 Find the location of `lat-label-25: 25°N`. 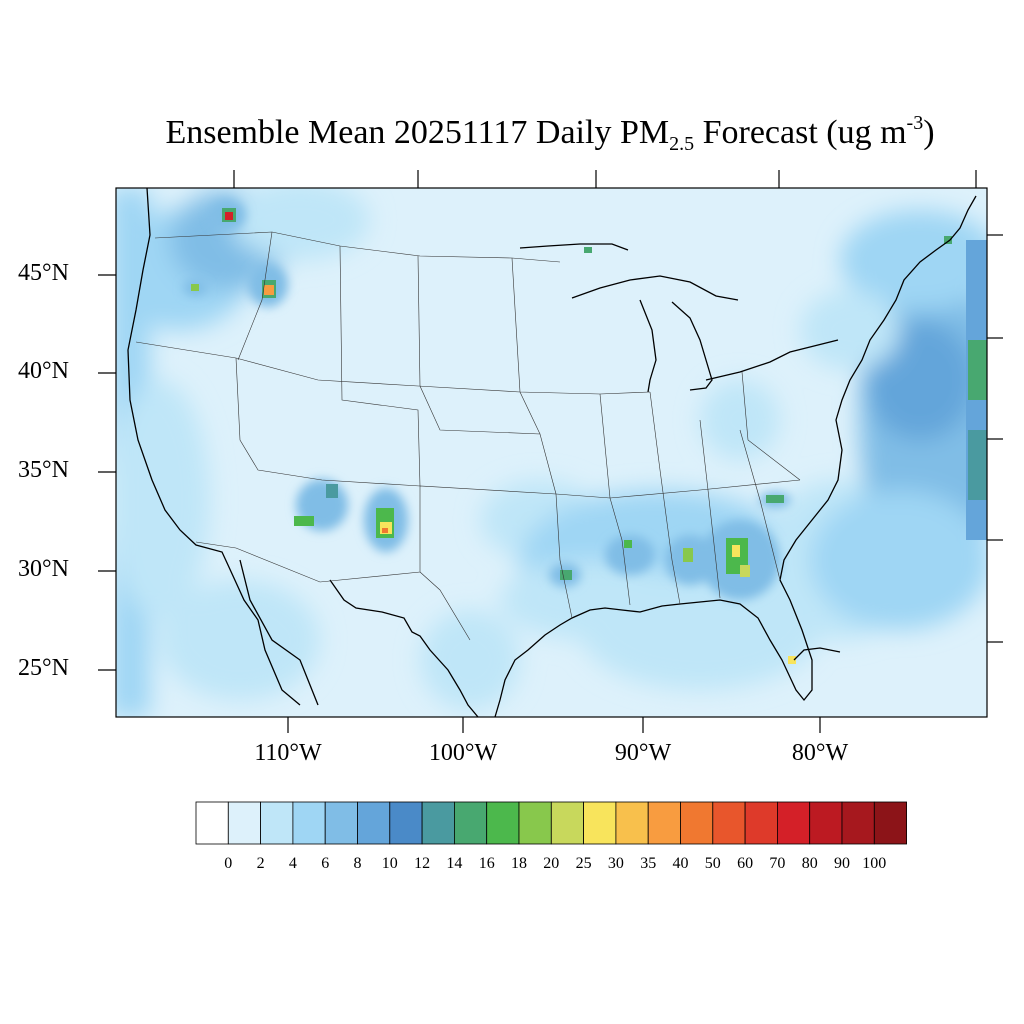

lat-label-25: 25°N is located at coordinates (43, 668).